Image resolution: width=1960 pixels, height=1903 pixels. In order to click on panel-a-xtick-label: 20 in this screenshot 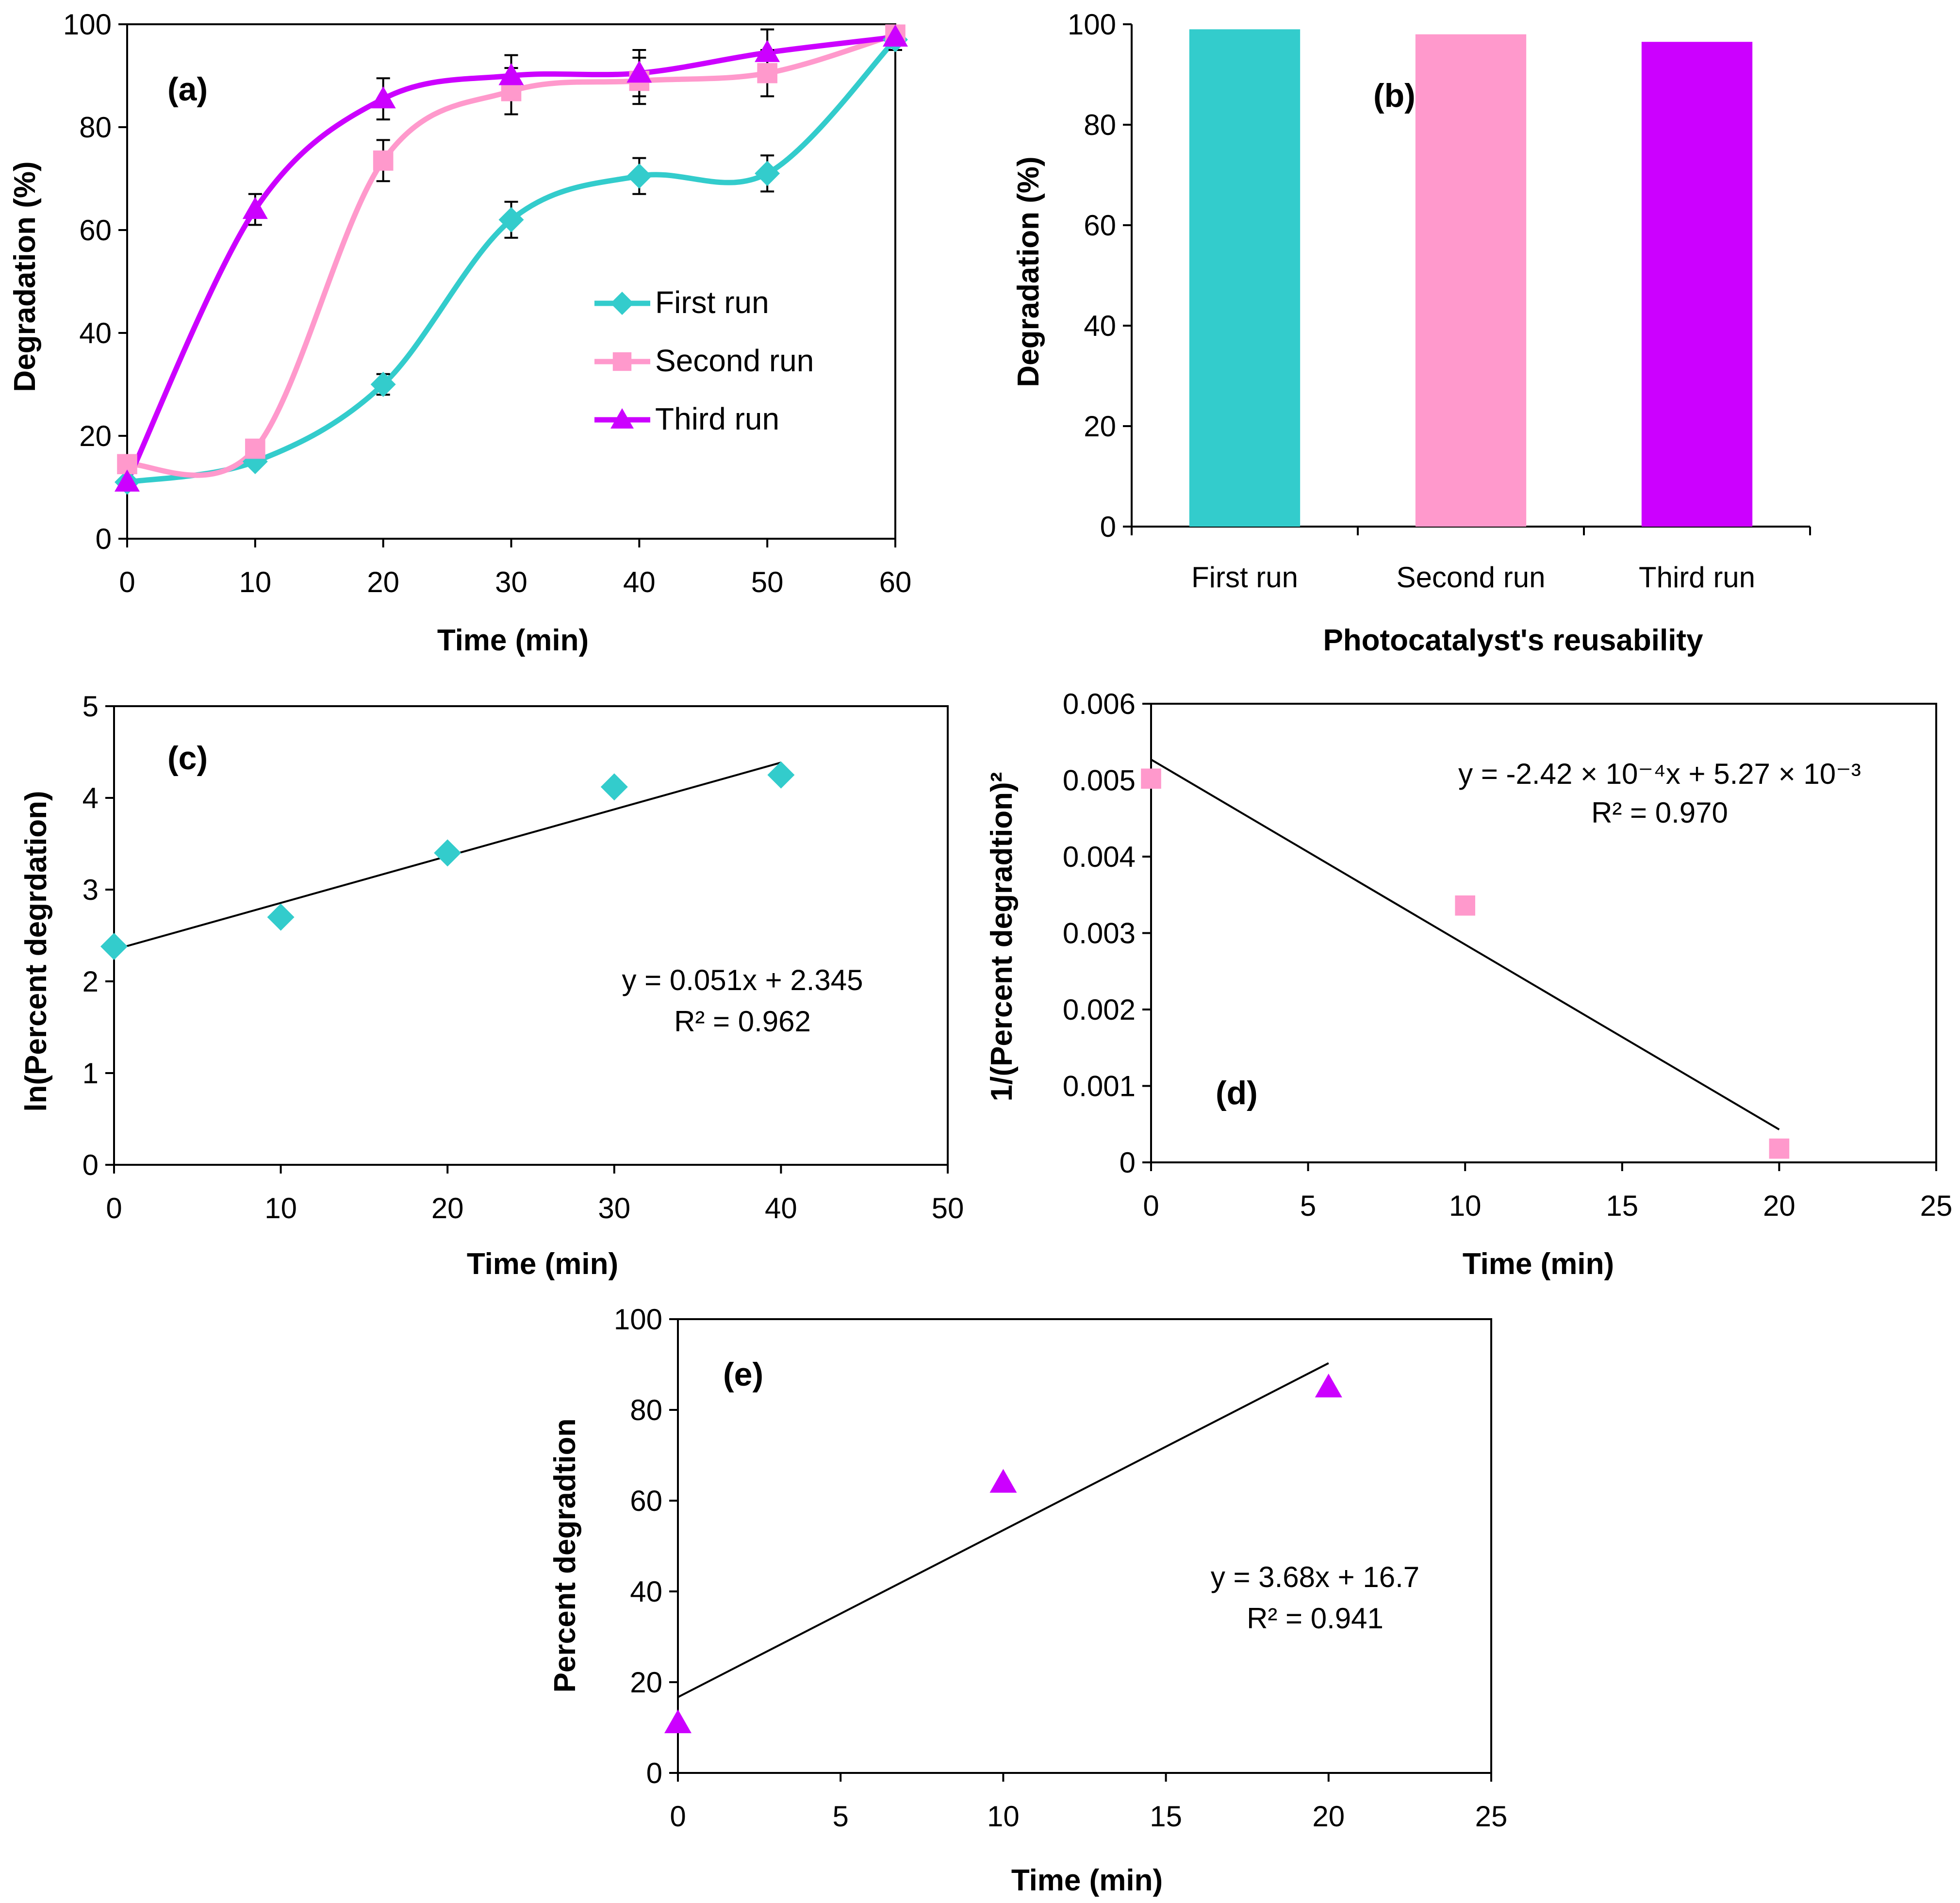, I will do `click(383, 582)`.